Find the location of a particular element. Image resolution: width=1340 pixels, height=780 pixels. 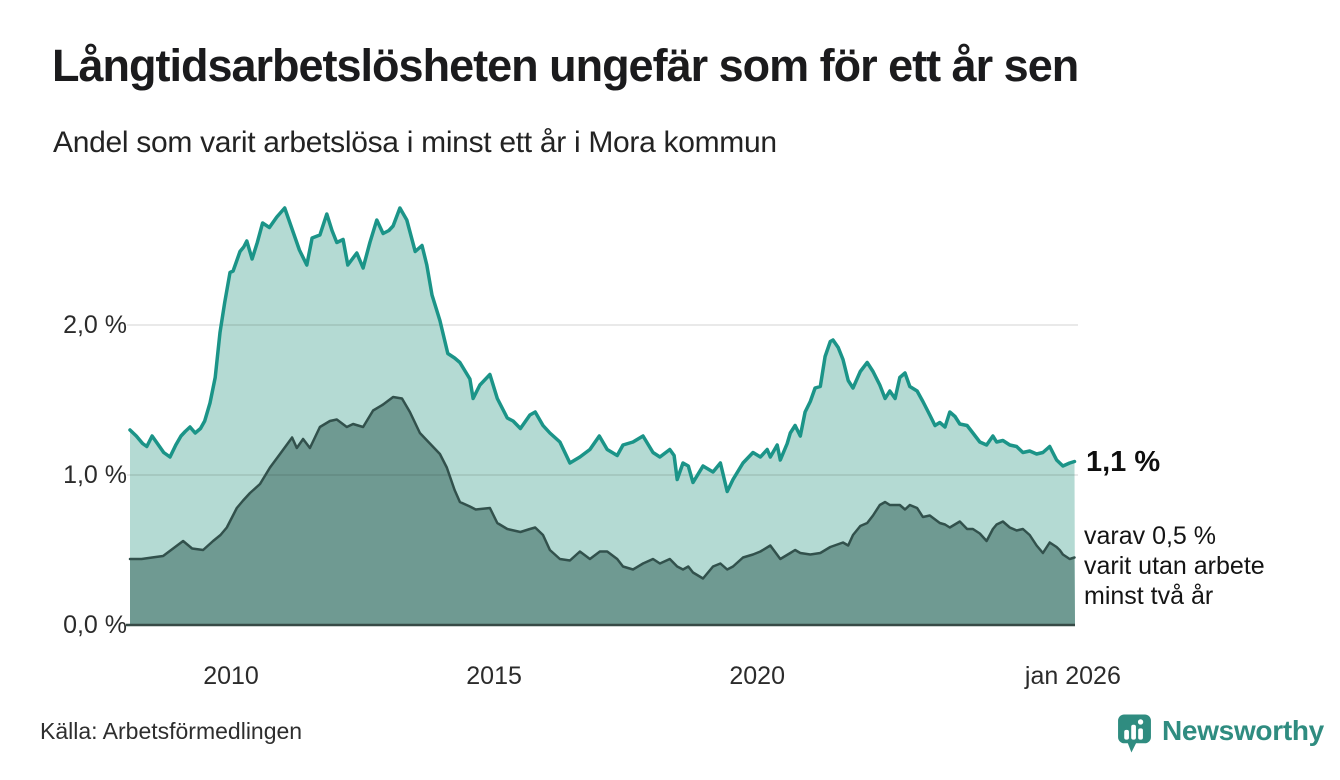

y-tick-label: 2,0 % is located at coordinates (95, 325).